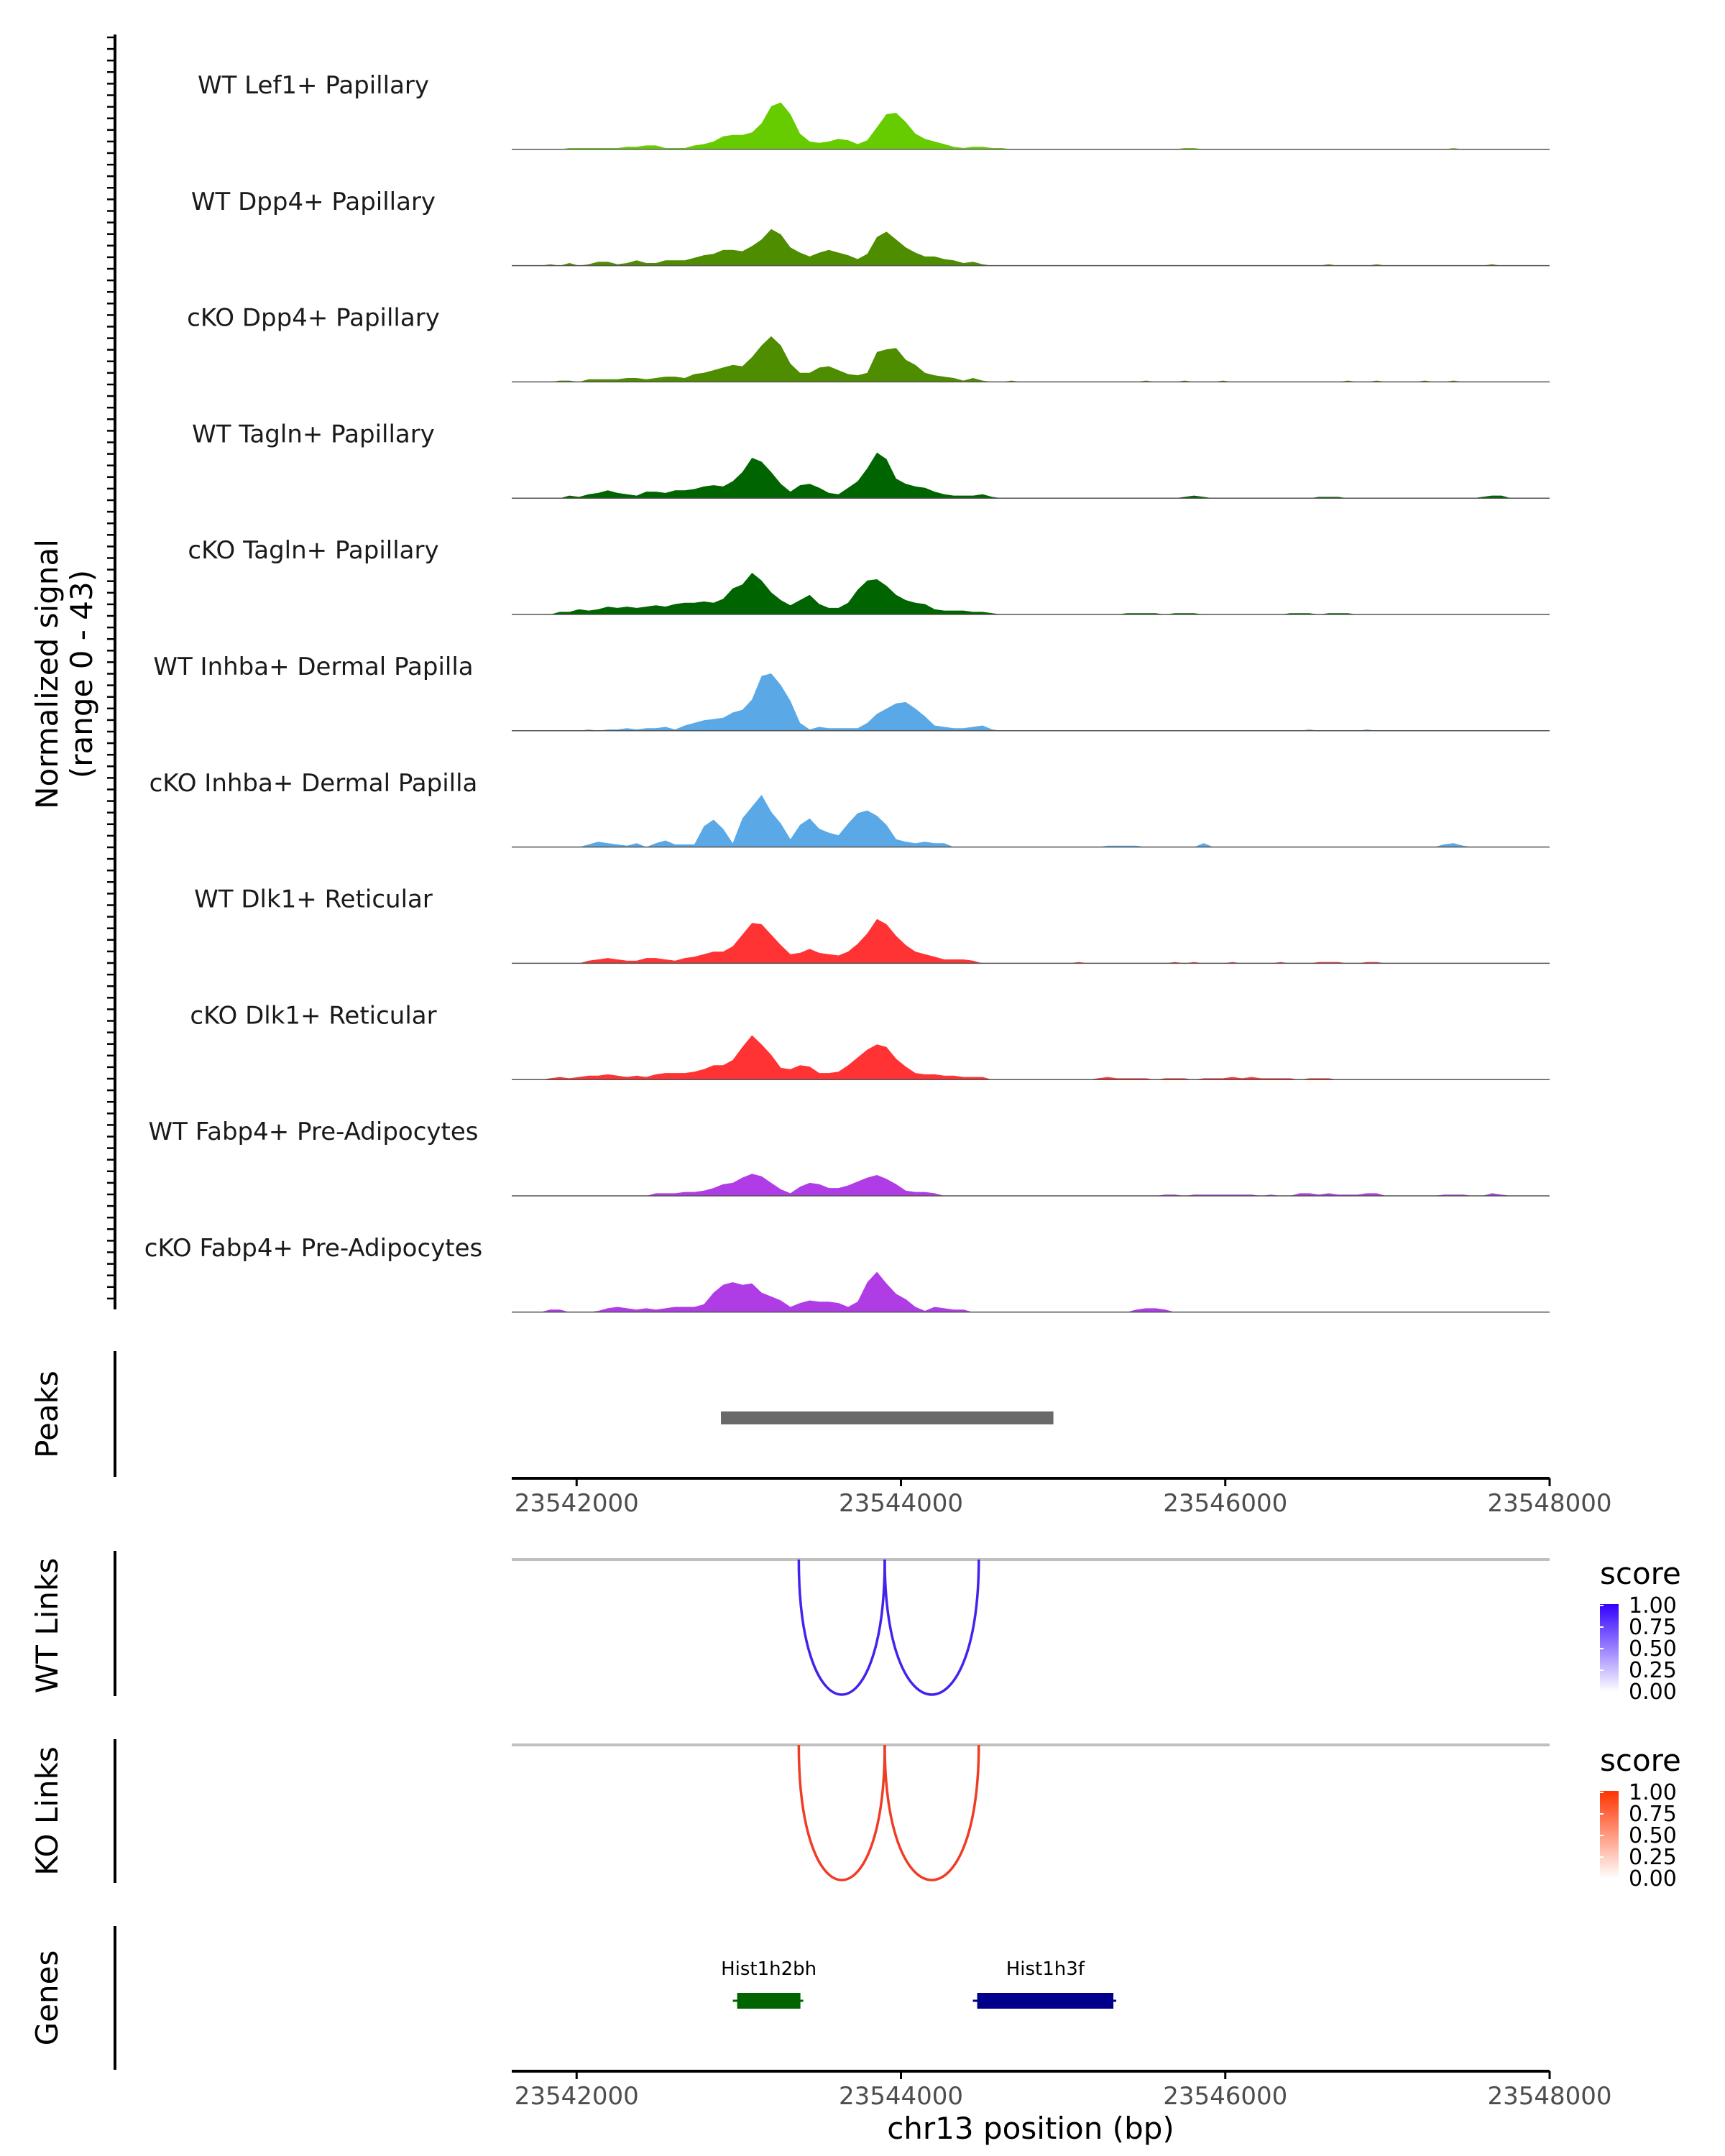  I want to click on wt-links-label: WT Links, so click(47, 1625).